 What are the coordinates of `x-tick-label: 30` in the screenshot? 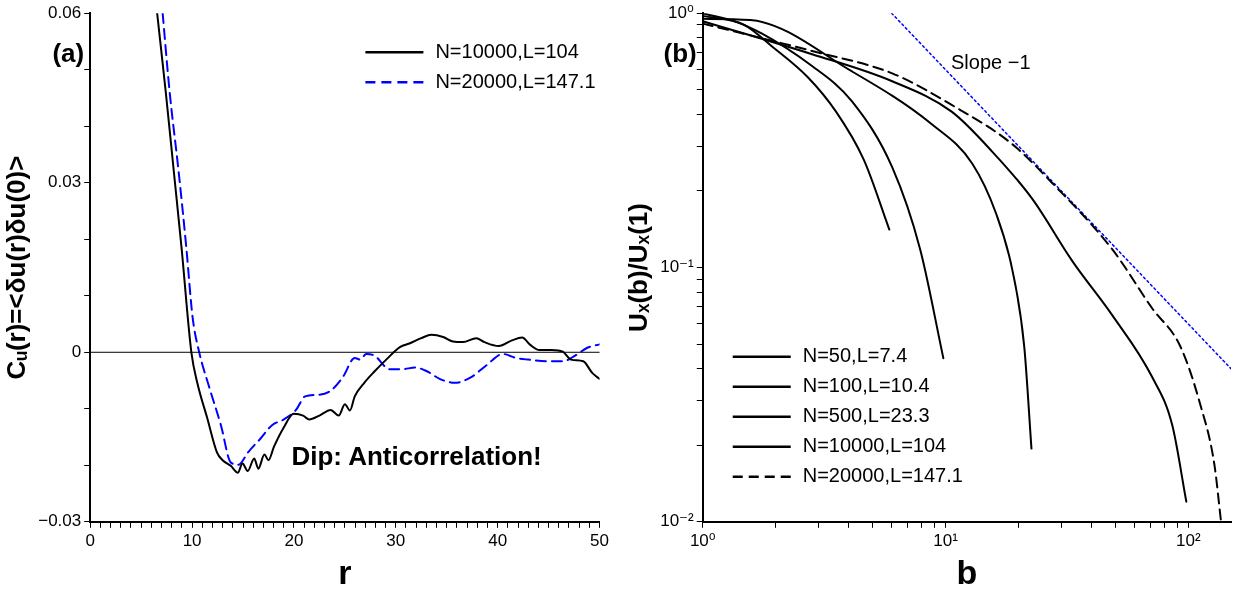 It's located at (396, 540).